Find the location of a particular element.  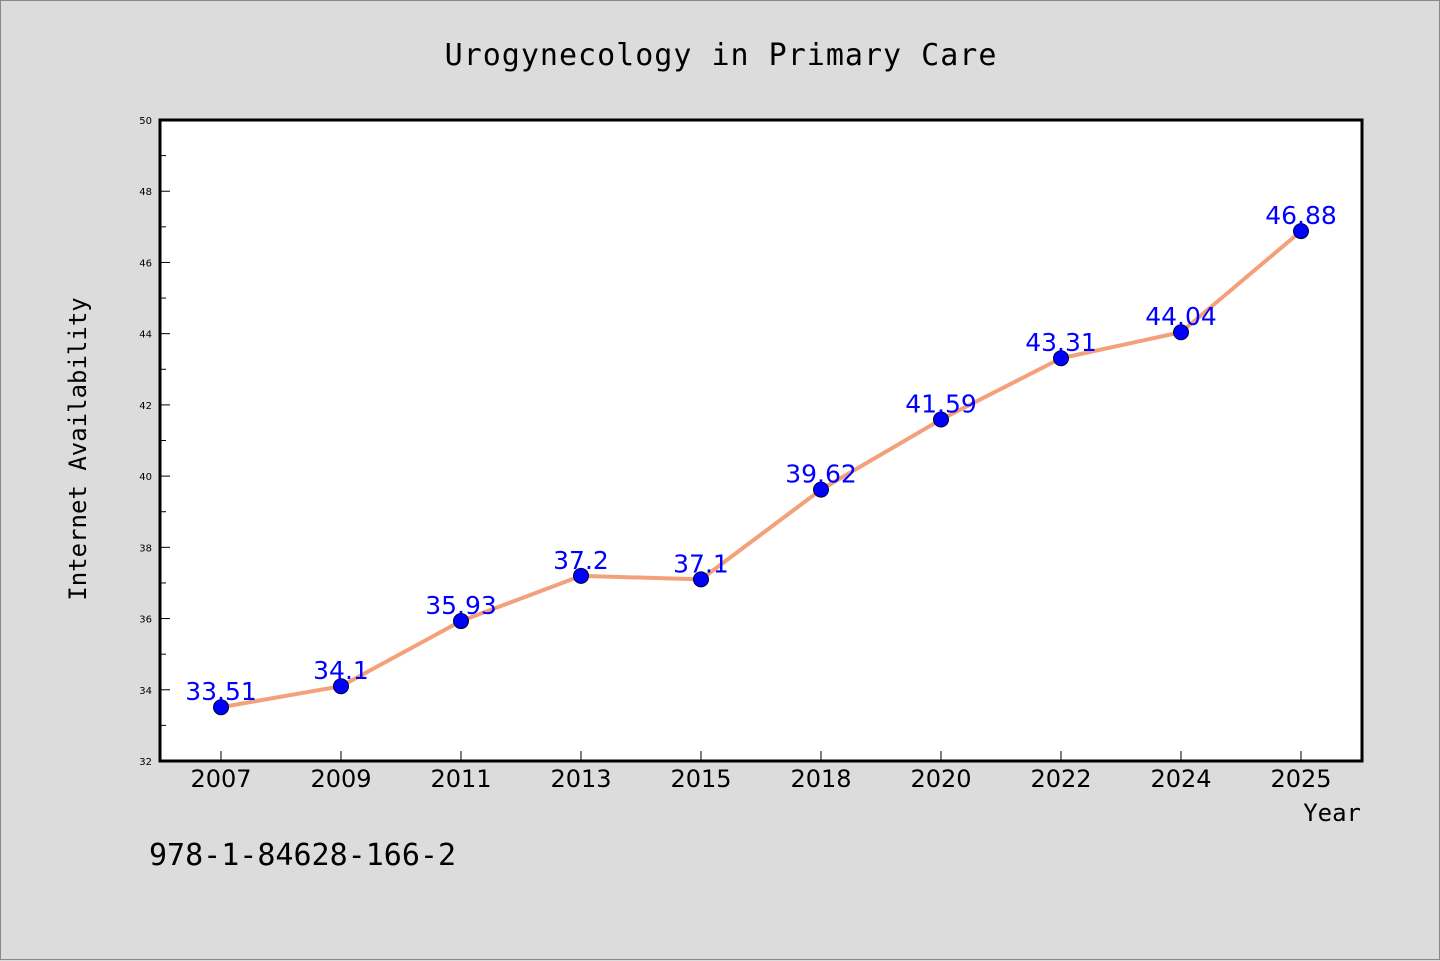

x-tick-label: 2009 is located at coordinates (340, 779).